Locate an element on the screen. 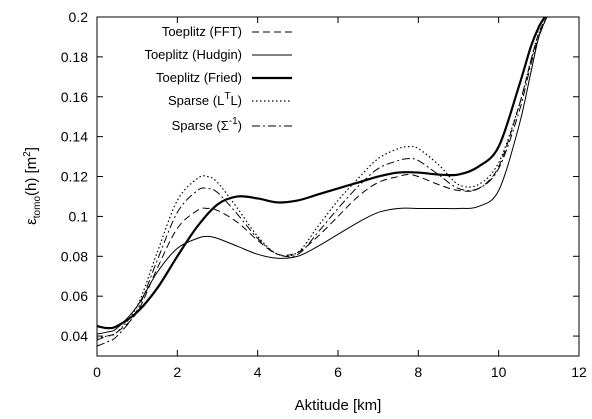  y-tick-label: 0.04 is located at coordinates (74, 336).